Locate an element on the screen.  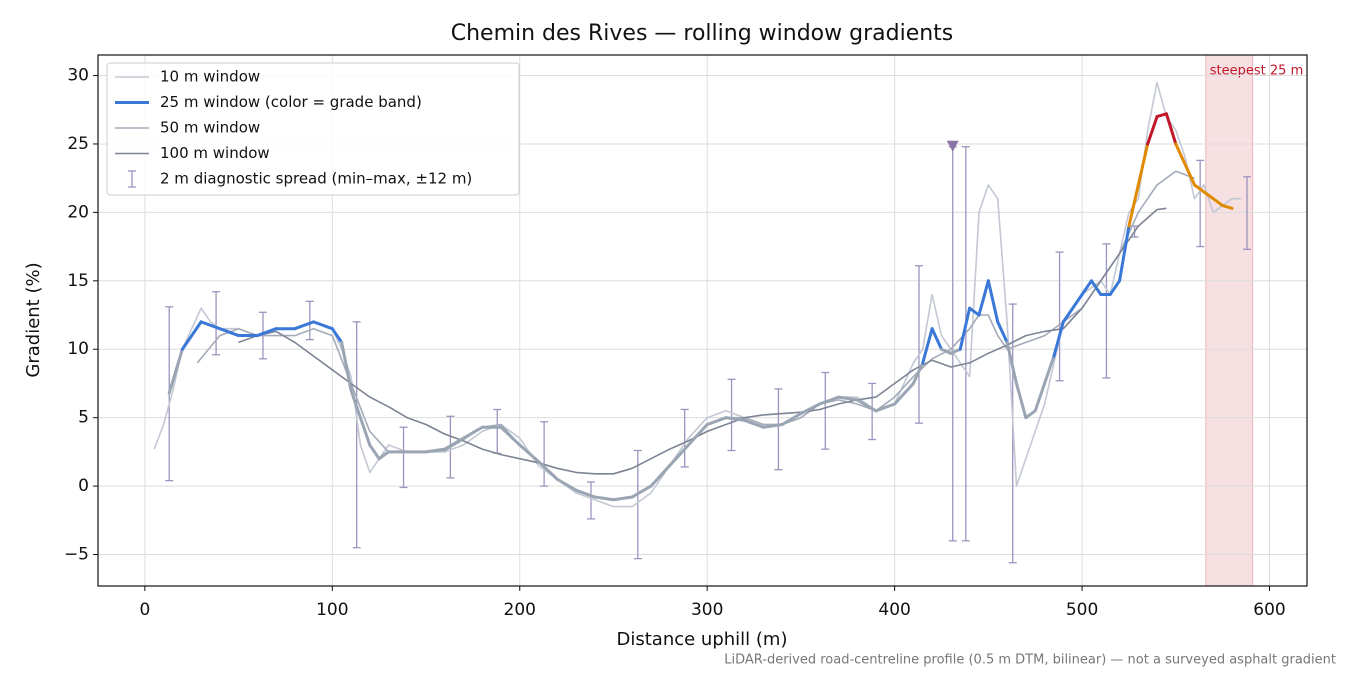
x-tick-label: 100 is located at coordinates (332, 610).